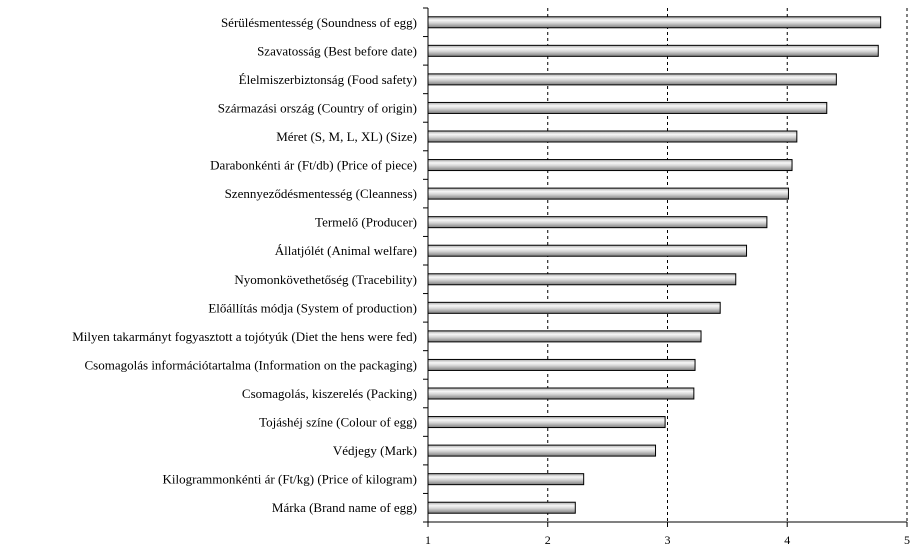 The width and height of the screenshot is (914, 553). What do you see at coordinates (375, 450) in the screenshot?
I see `category-label-16: Védjegy (Mark)` at bounding box center [375, 450].